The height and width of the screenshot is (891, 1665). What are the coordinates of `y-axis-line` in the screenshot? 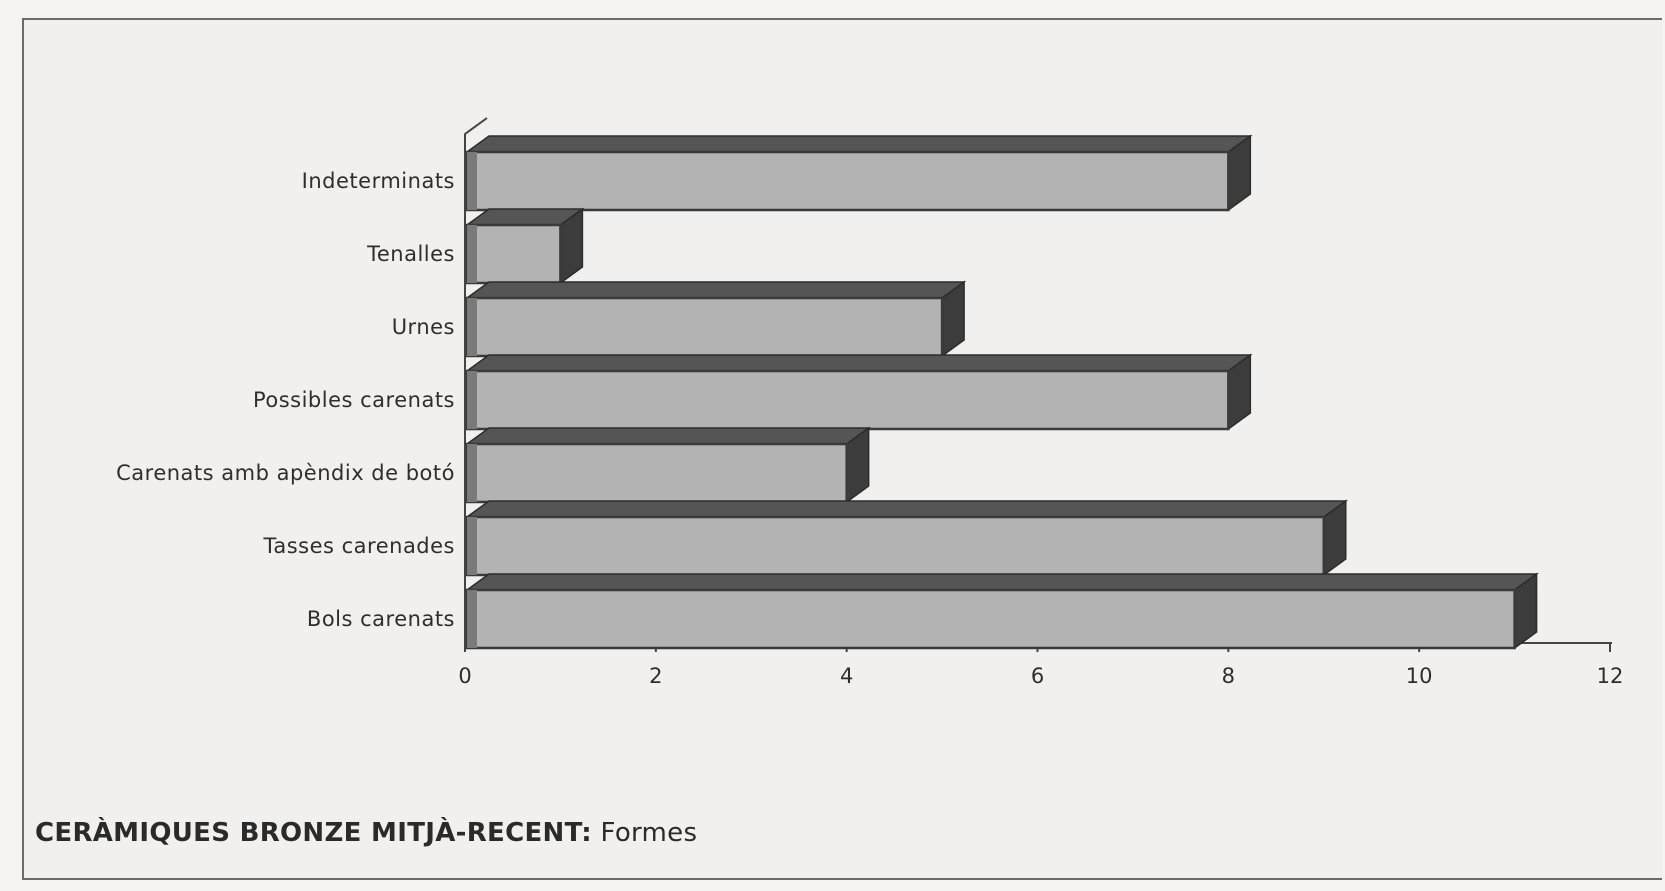 It's located at (476, 380).